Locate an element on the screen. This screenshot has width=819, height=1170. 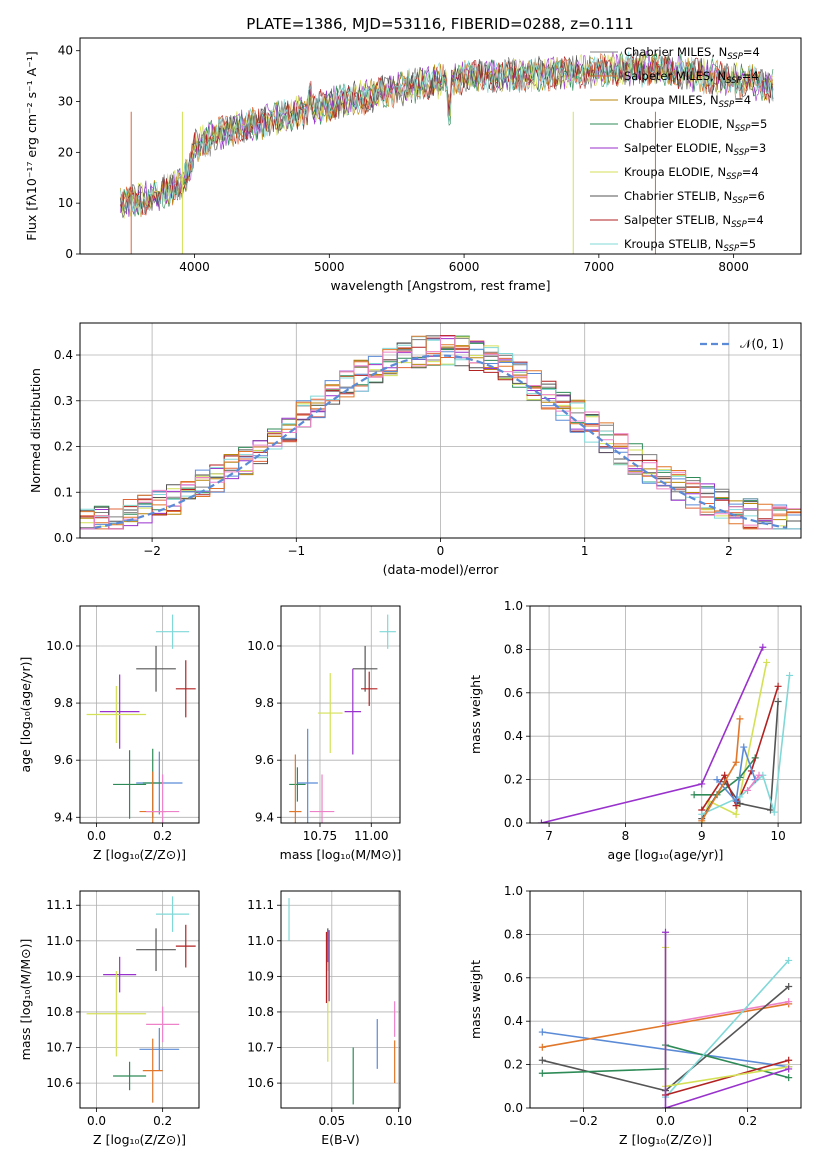
x-tick-label: 11.00 is located at coordinates (371, 836).